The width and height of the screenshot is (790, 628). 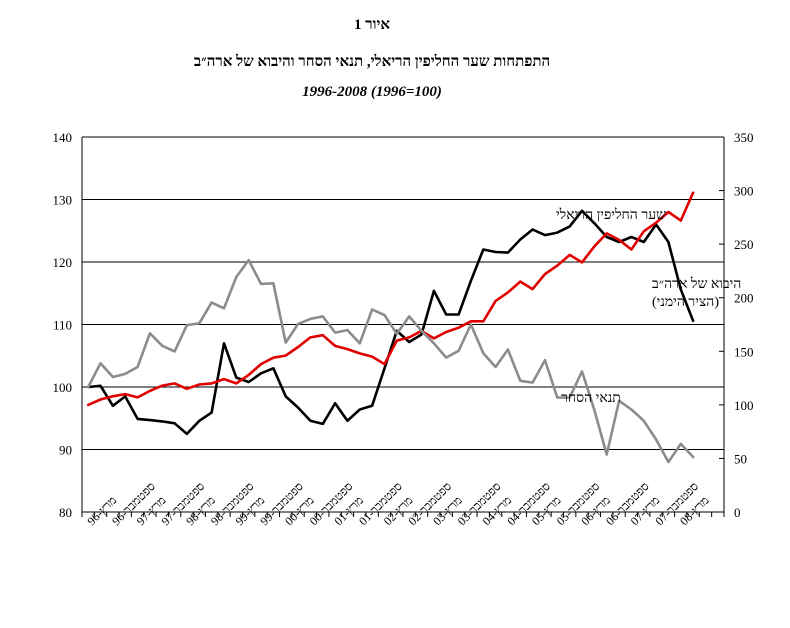 What do you see at coordinates (62, 325) in the screenshot?
I see `left-axis-tick-label: 110` at bounding box center [62, 325].